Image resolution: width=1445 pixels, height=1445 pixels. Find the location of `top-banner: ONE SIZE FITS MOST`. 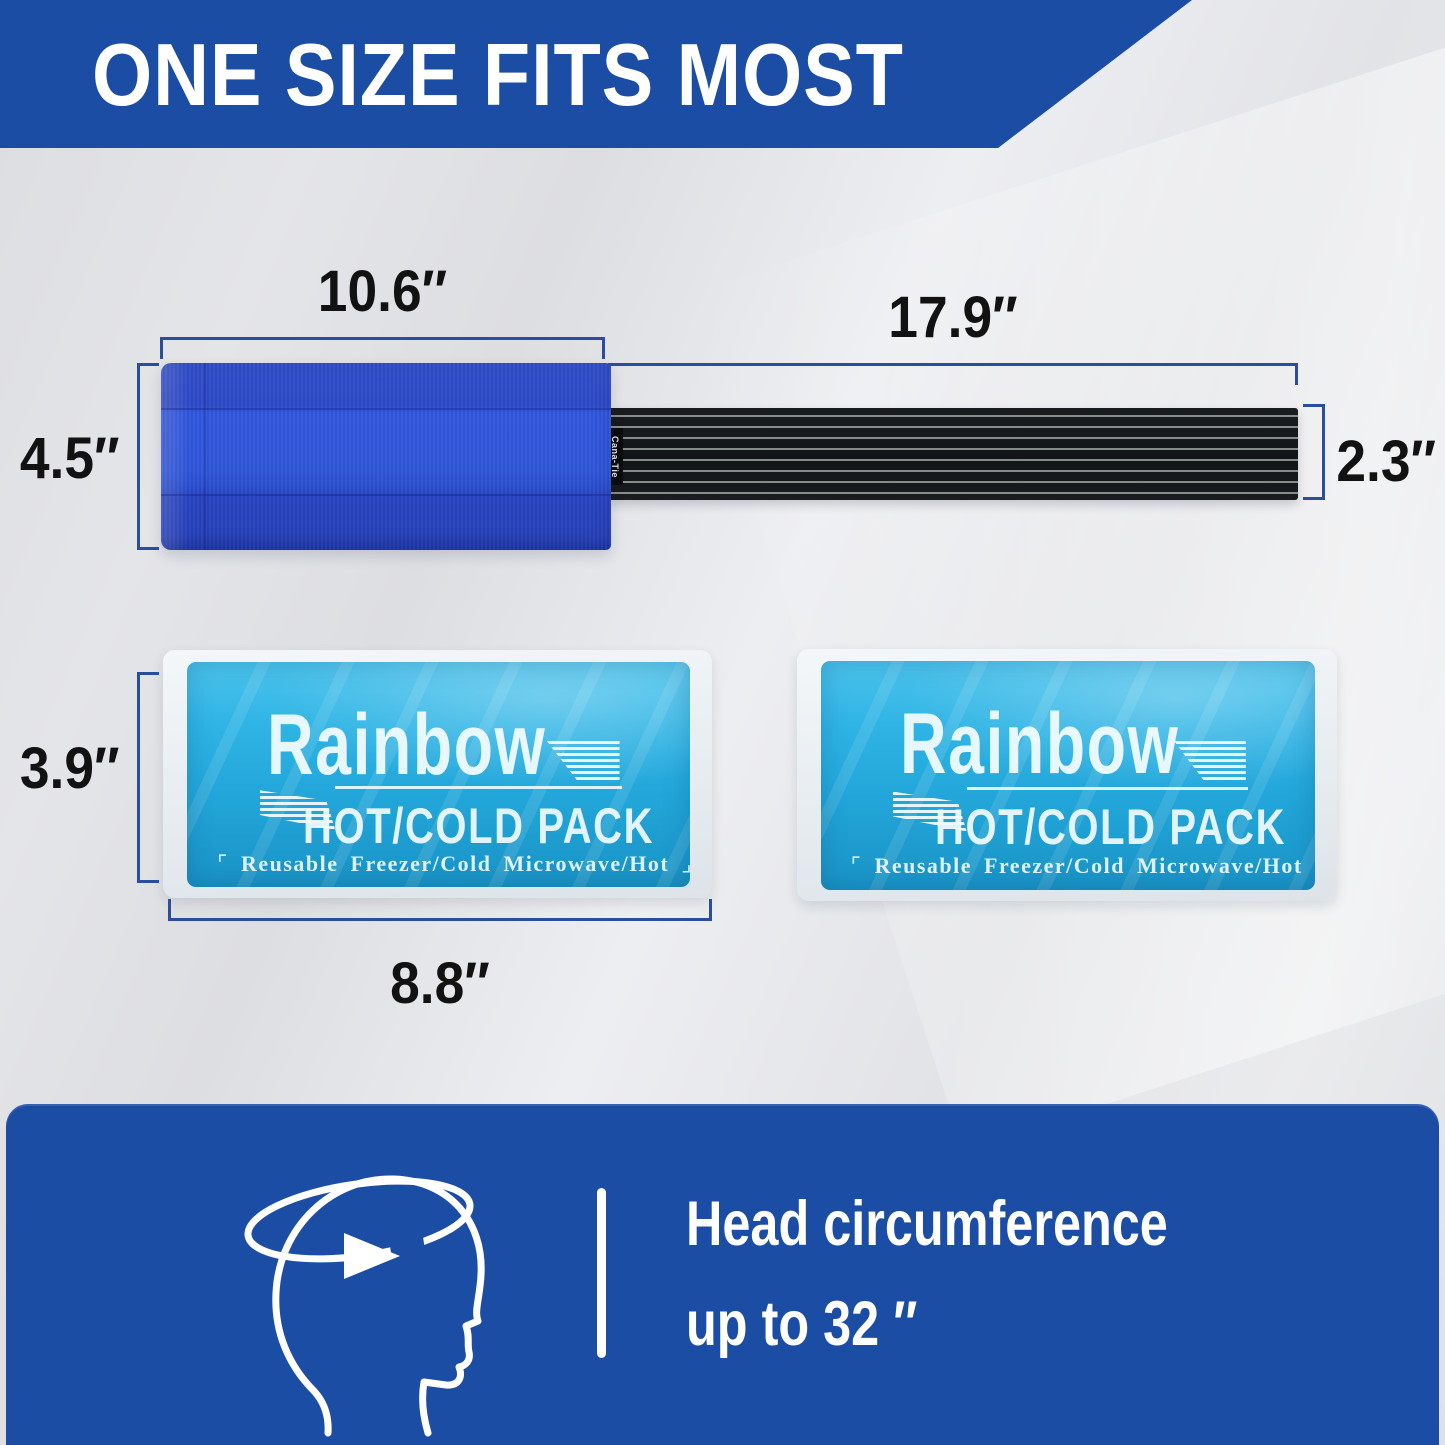

top-banner: ONE SIZE FITS MOST is located at coordinates (596, 74).